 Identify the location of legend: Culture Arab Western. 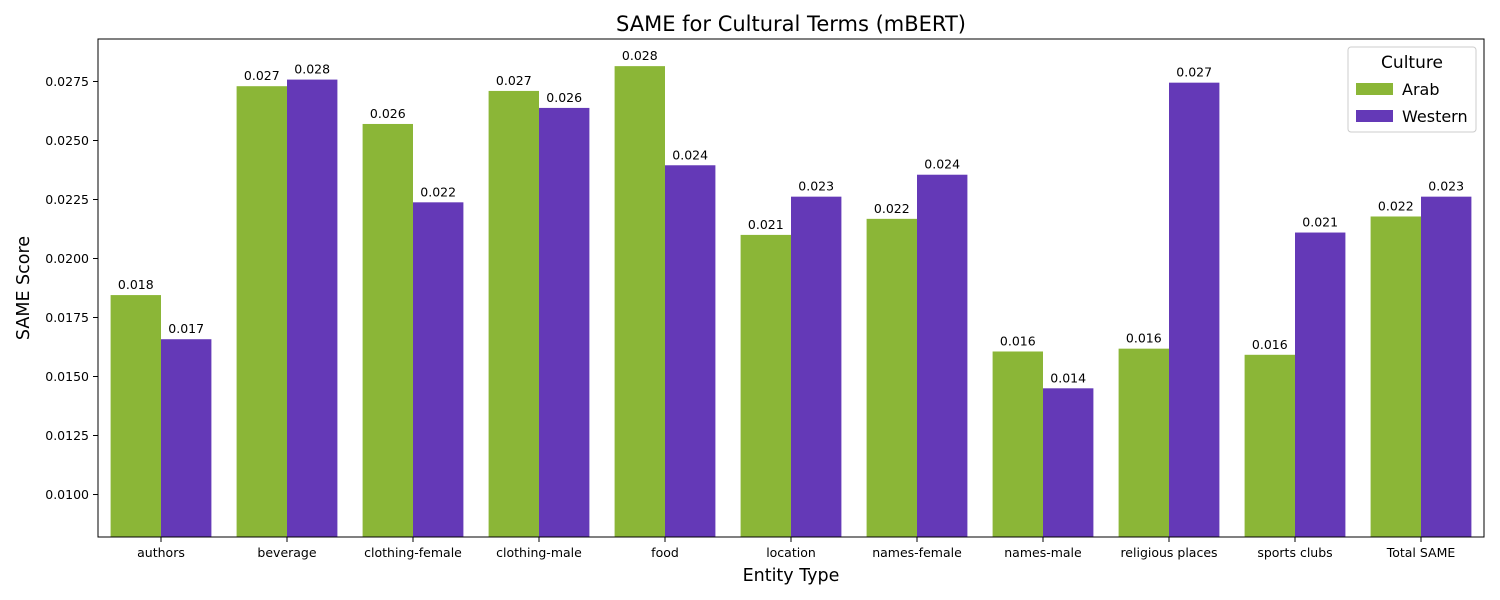
(1412, 89).